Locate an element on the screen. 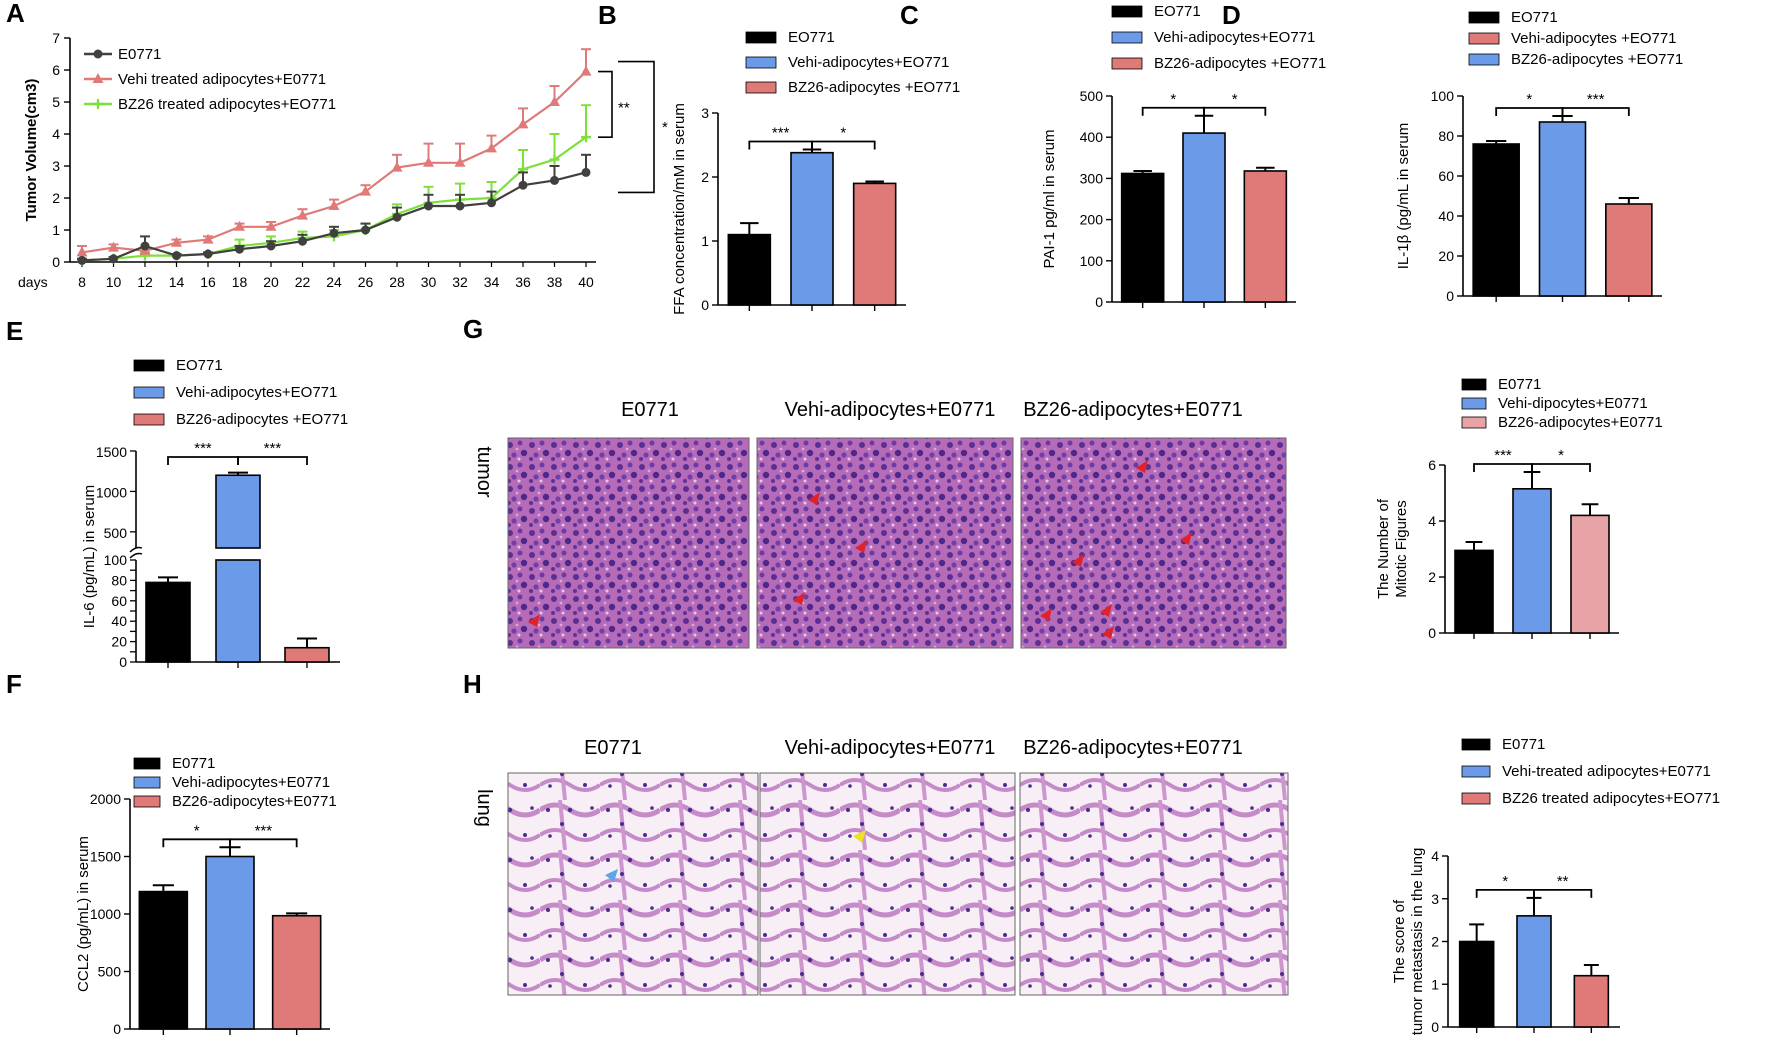 The width and height of the screenshot is (1772, 1048). lung-image-bz26 is located at coordinates (1154, 884).